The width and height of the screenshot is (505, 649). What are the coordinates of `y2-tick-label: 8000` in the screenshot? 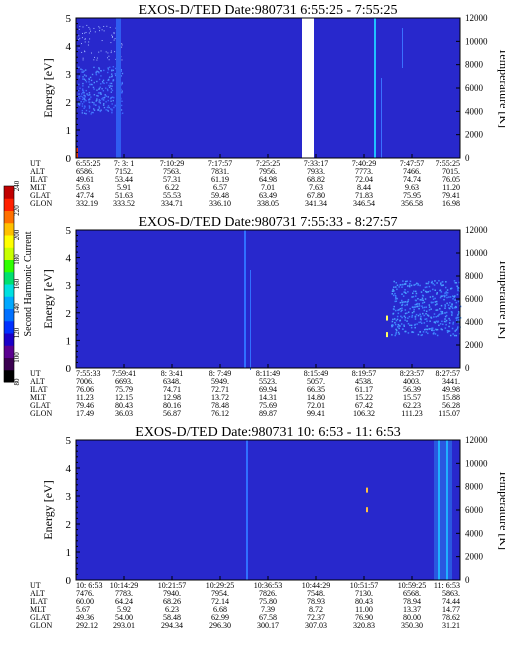 It's located at (474, 487).